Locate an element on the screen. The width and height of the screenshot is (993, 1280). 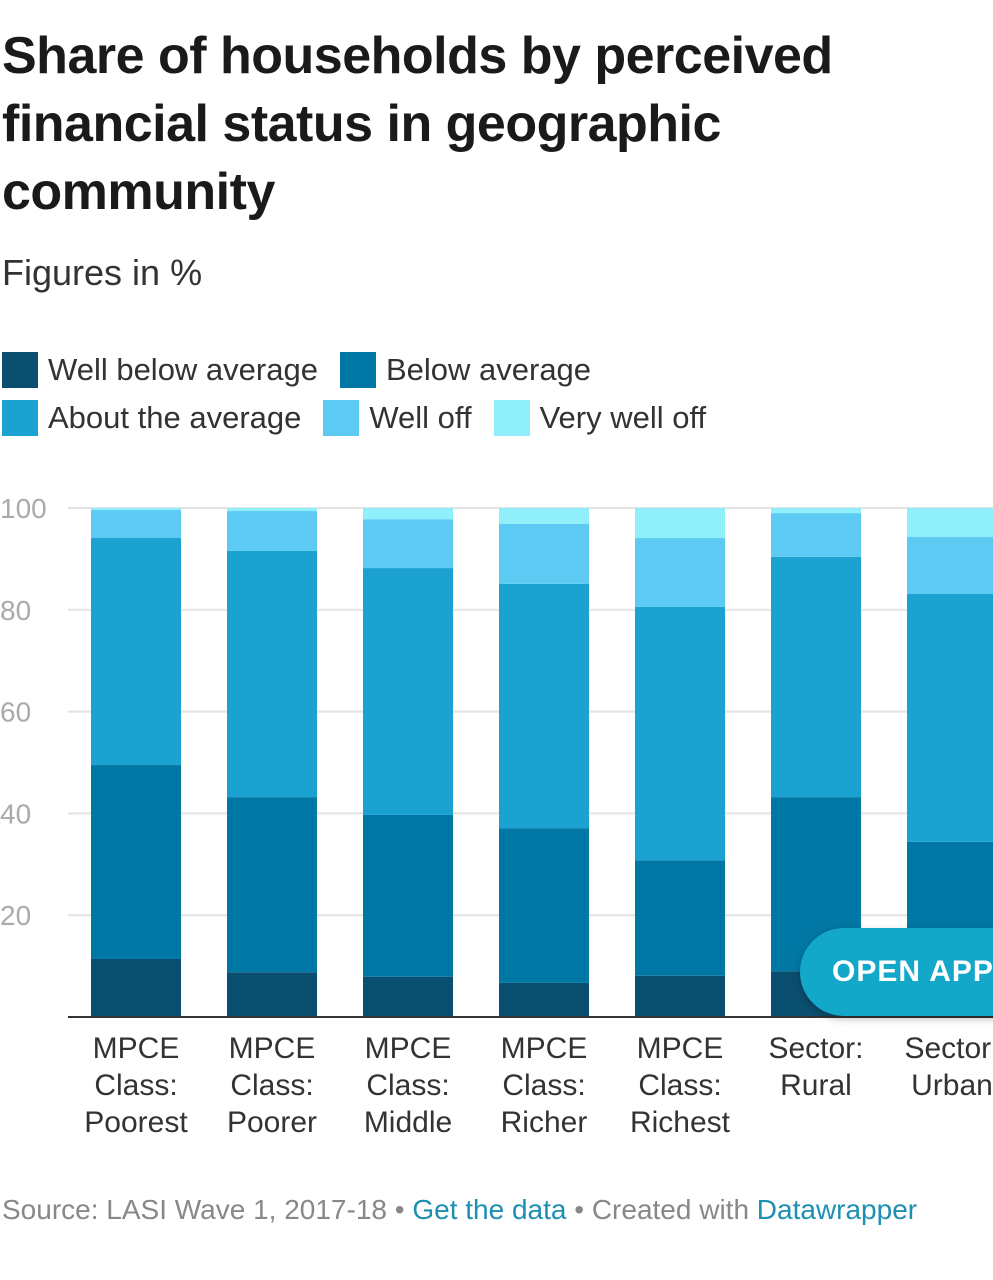
legend-label: Well below average is located at coordinates (183, 369).